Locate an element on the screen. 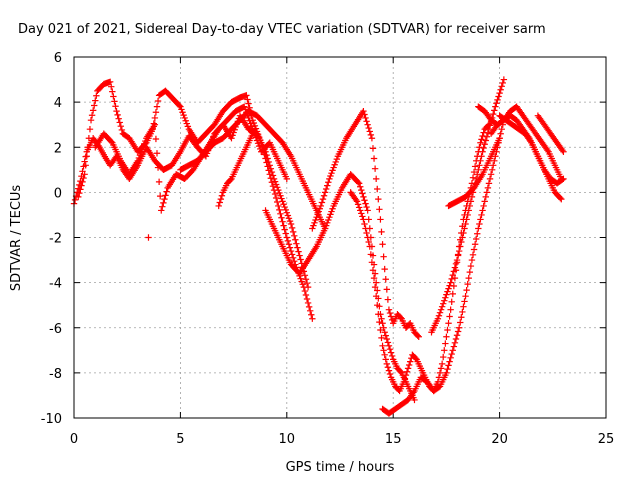 The height and width of the screenshot is (480, 640). x-tick-label: 25 is located at coordinates (606, 439).